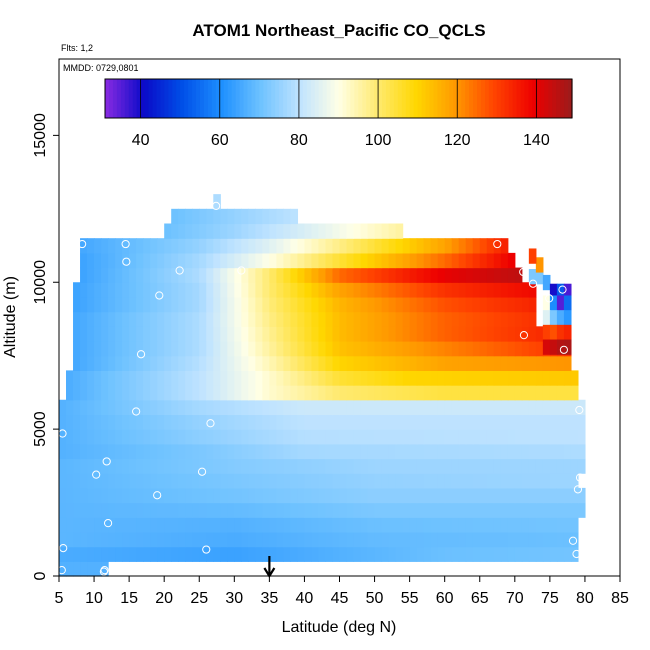 This screenshot has height=650, width=650. I want to click on y-tick-label: 10000, so click(40, 282).